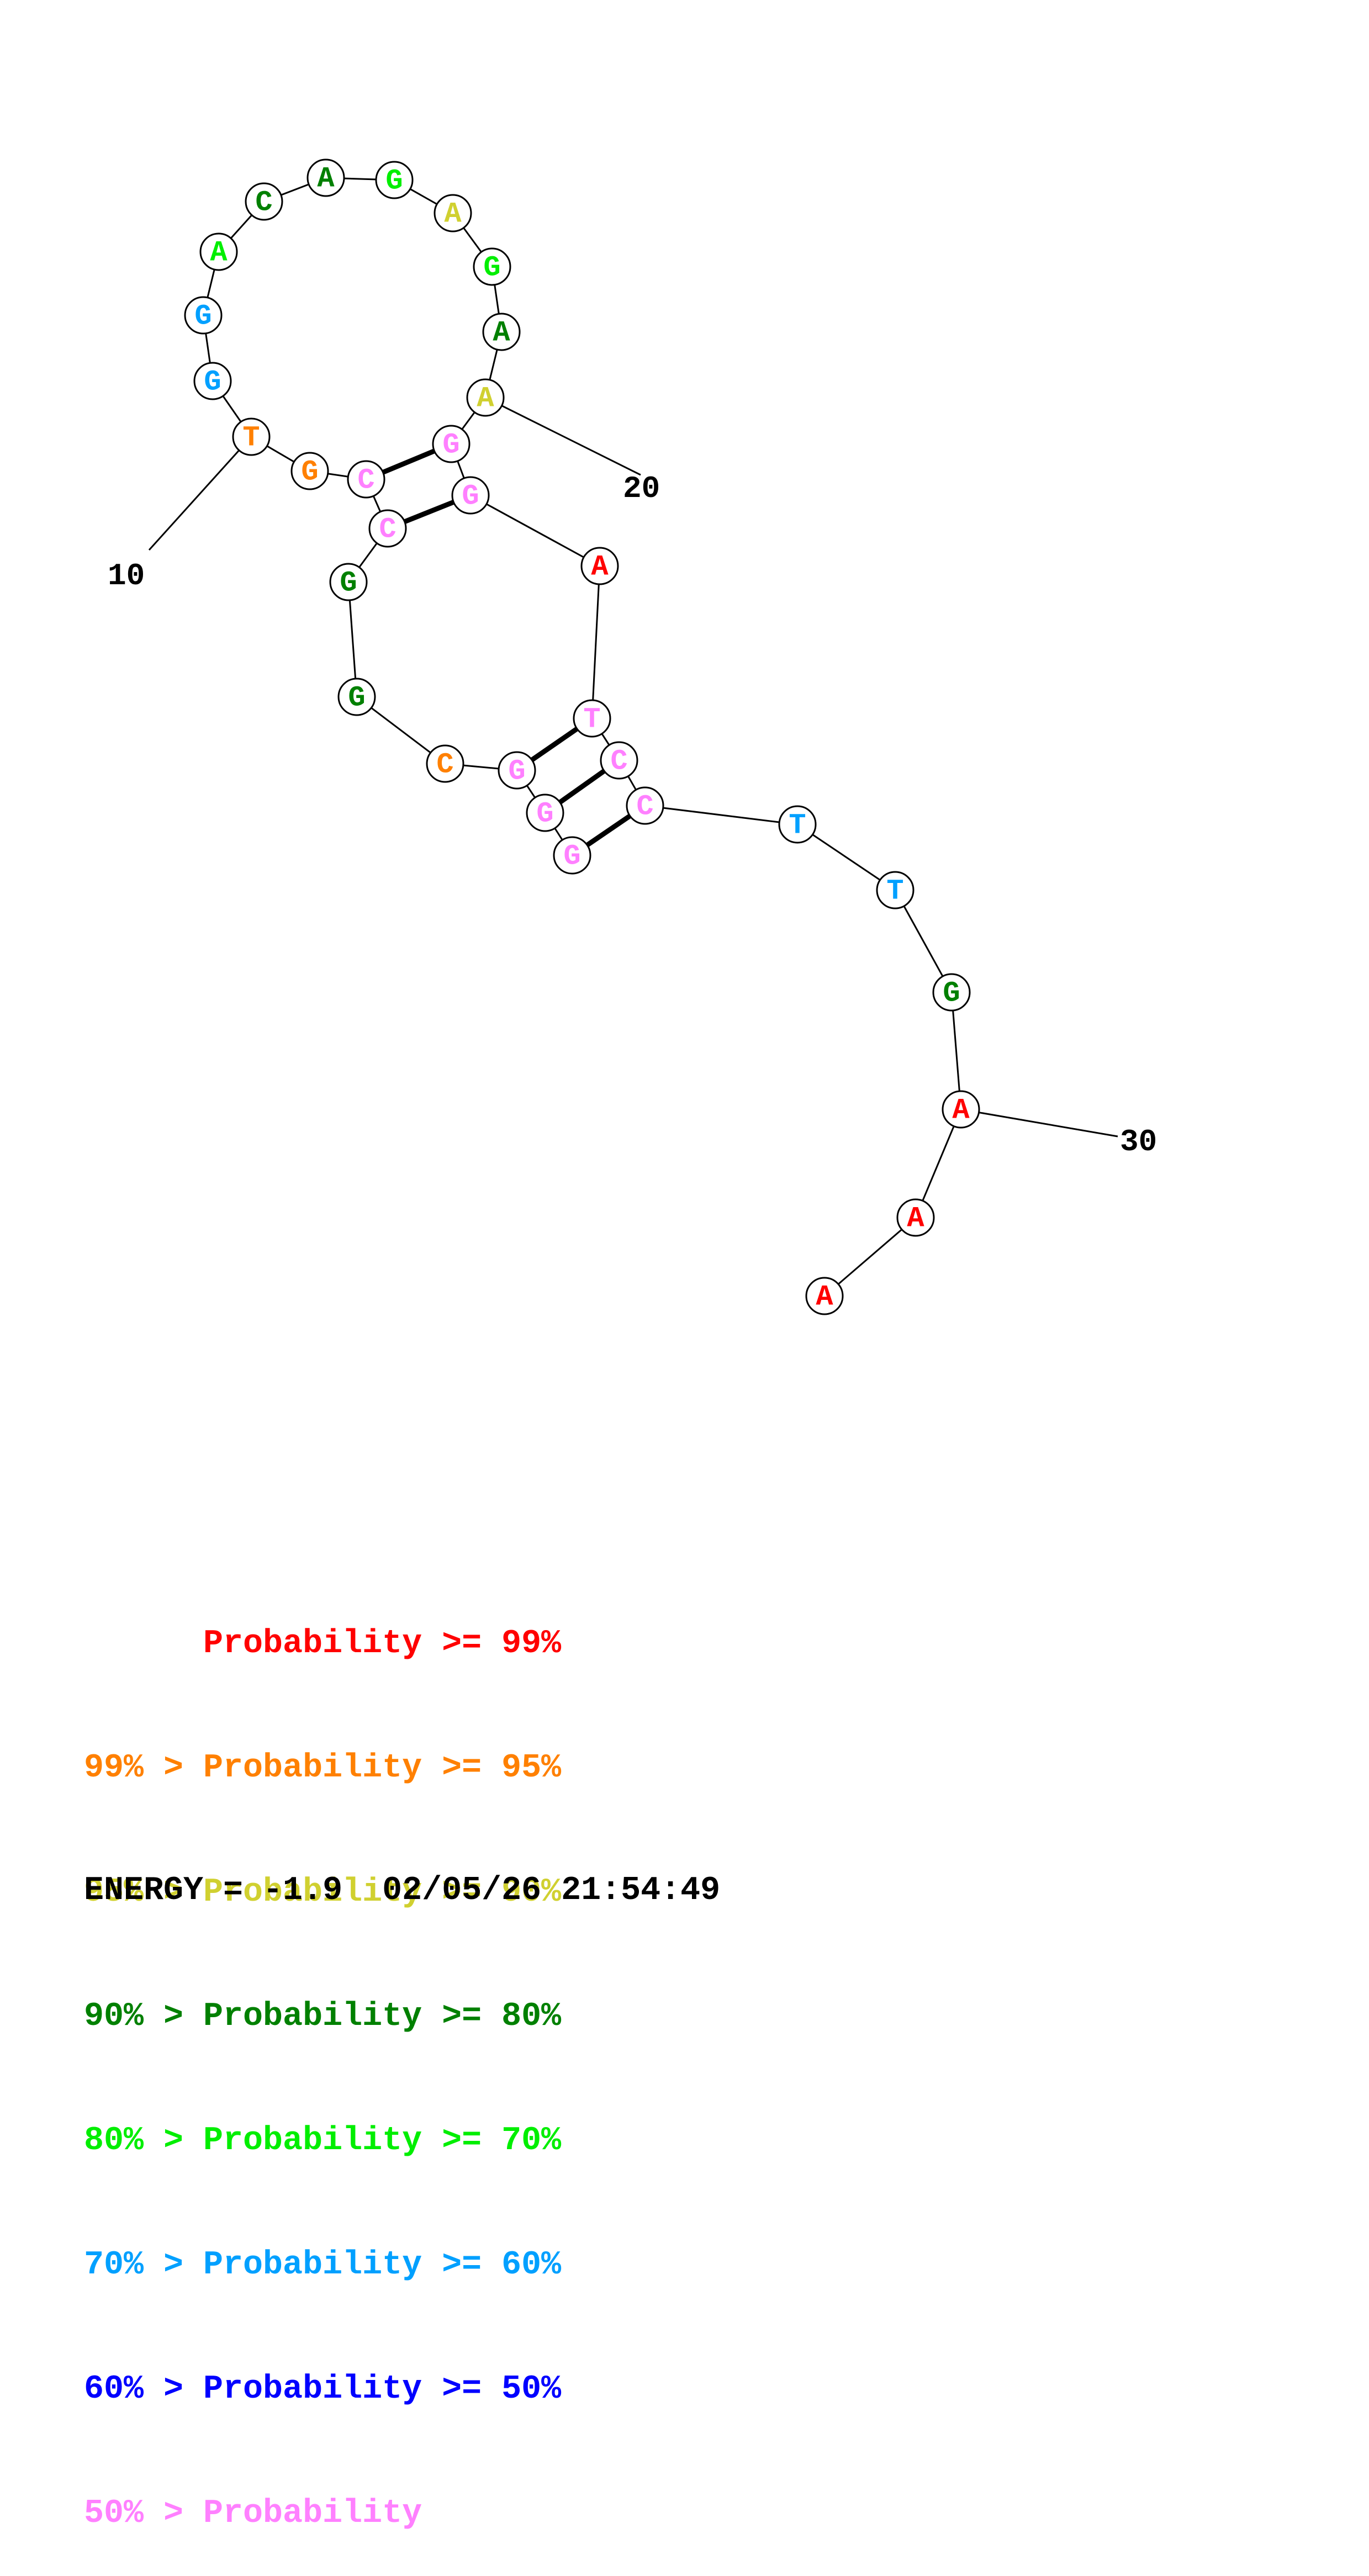 Image resolution: width=1369 pixels, height=2576 pixels. I want to click on legend-row-80: 90% > Probability >= 80%, so click(323, 2017).